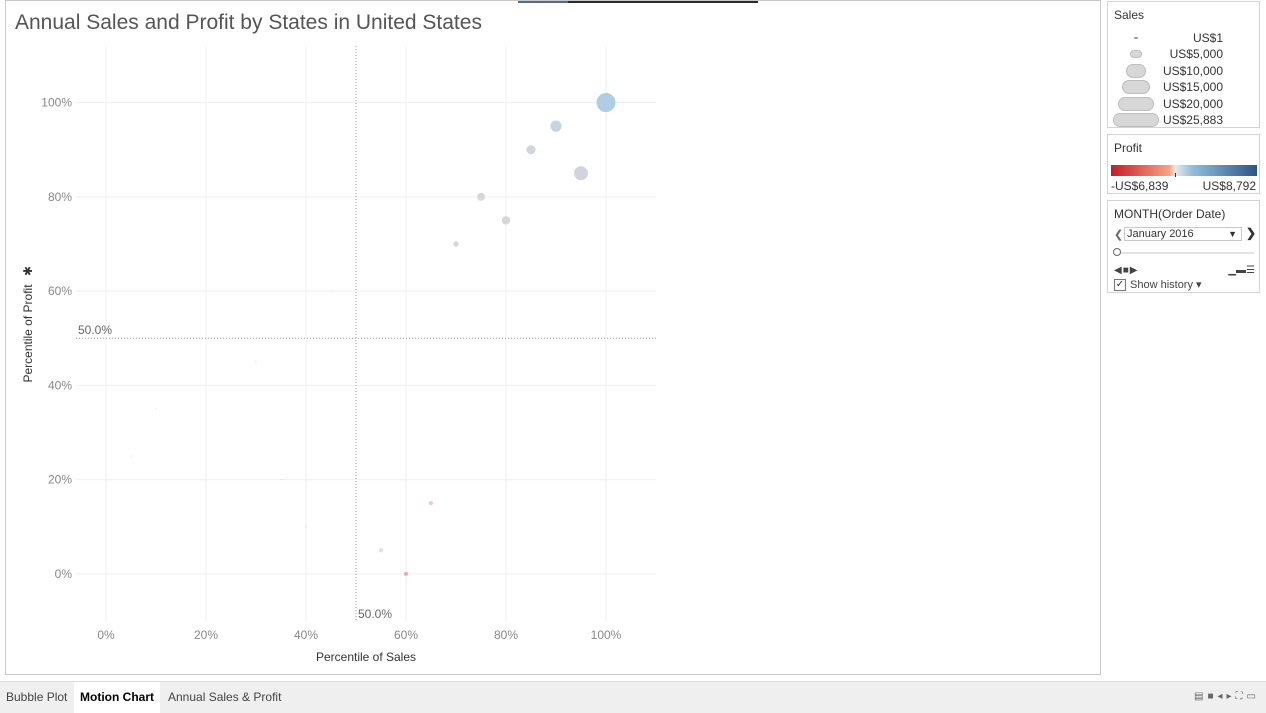 The image size is (1266, 713). I want to click on show-history-label: Show history ▾, so click(1166, 284).